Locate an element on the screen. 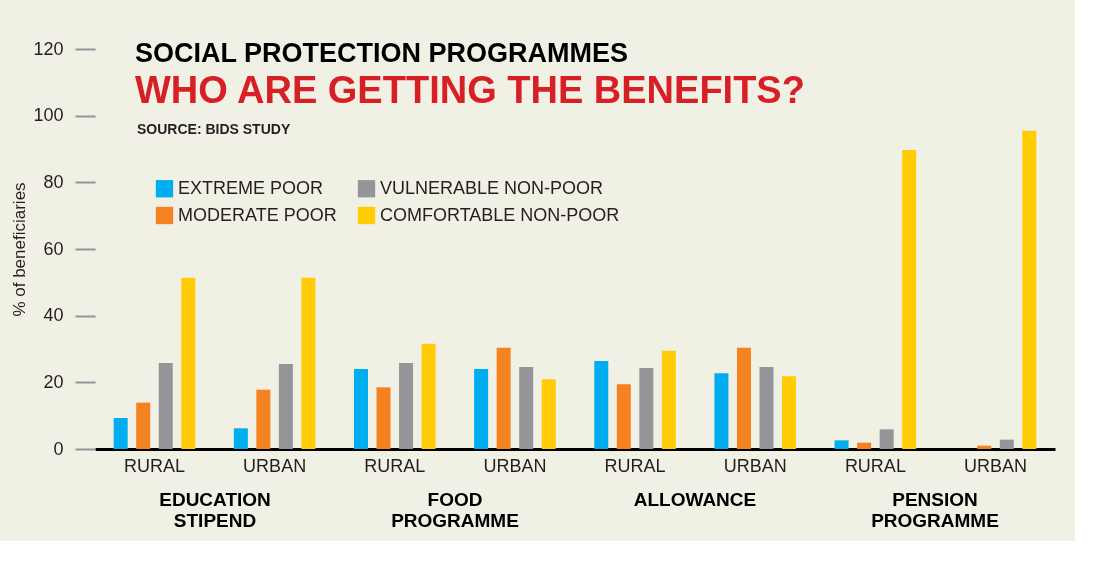 The width and height of the screenshot is (1109, 572). y-tick-label: 60 is located at coordinates (53, 248).